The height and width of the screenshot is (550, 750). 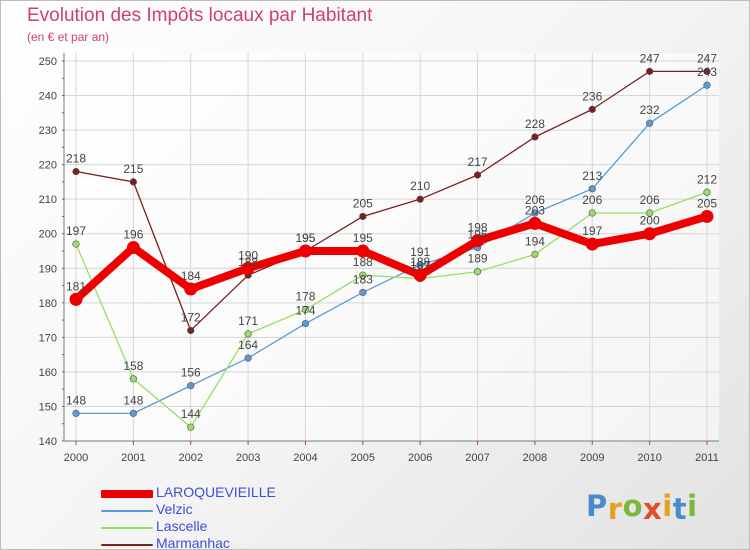 I want to click on data-label-lascelle: 212, so click(x=707, y=179).